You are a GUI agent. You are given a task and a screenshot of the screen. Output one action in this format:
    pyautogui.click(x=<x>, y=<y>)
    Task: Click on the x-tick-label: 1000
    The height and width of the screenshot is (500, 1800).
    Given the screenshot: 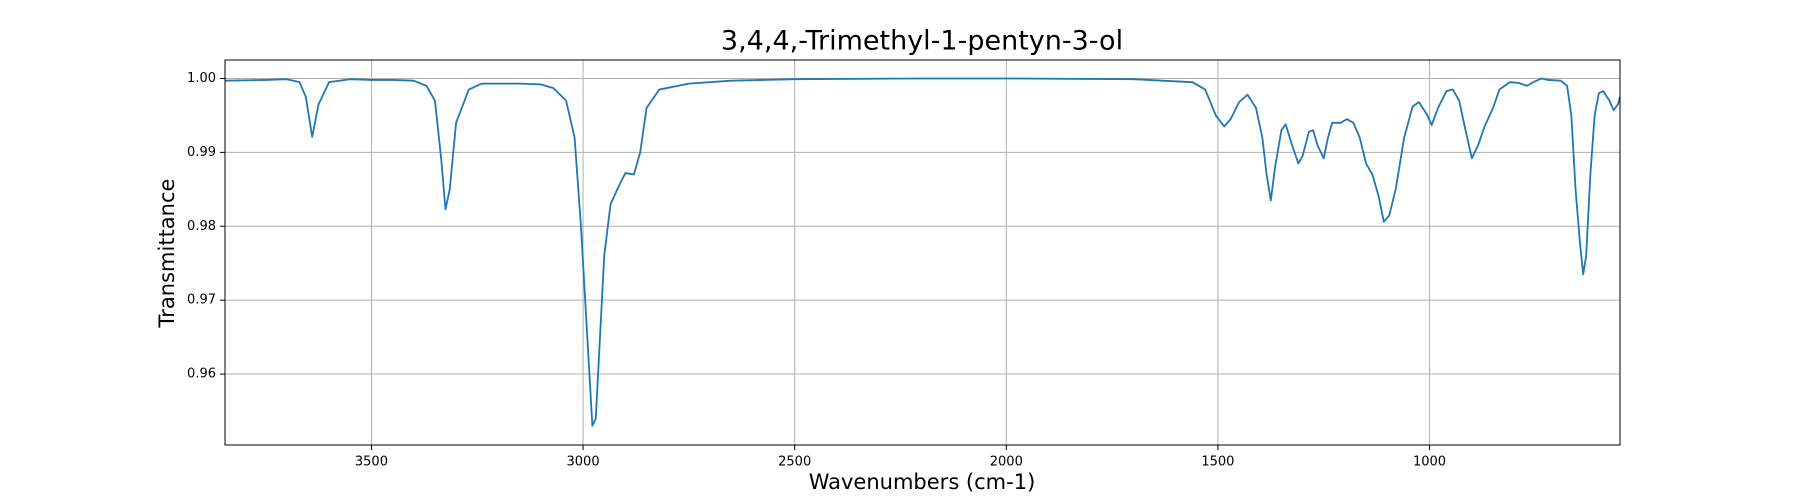 What is the action you would take?
    pyautogui.click(x=1429, y=462)
    